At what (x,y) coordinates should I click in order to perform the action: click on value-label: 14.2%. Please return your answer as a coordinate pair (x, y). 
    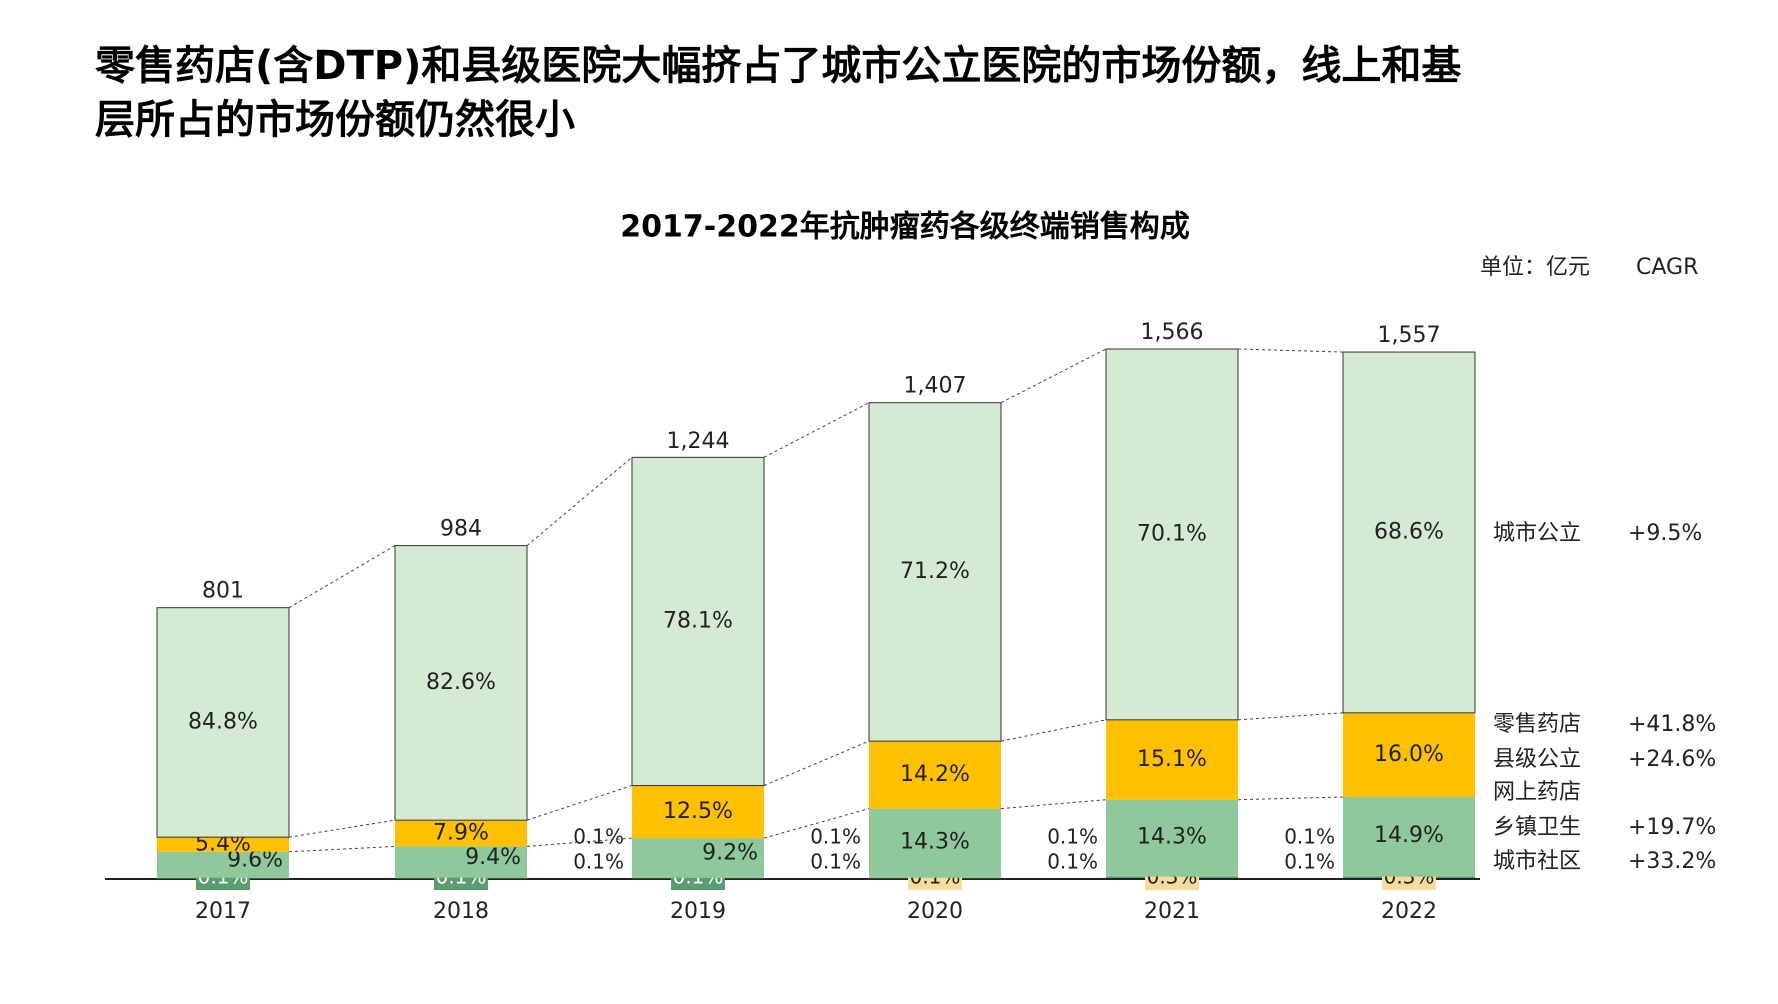
    Looking at the image, I should click on (935, 774).